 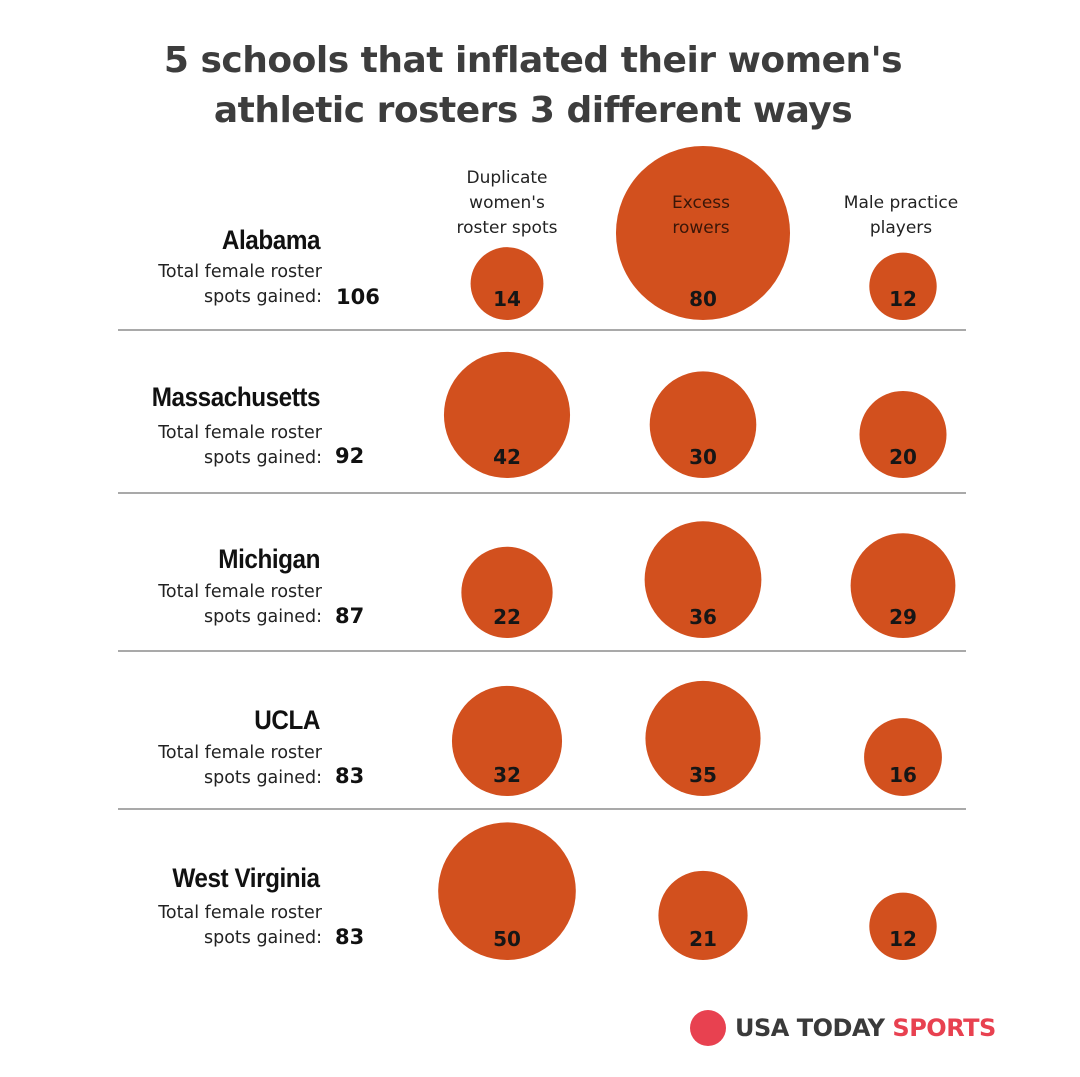 I want to click on bubble-value-label: 14, so click(x=507, y=299).